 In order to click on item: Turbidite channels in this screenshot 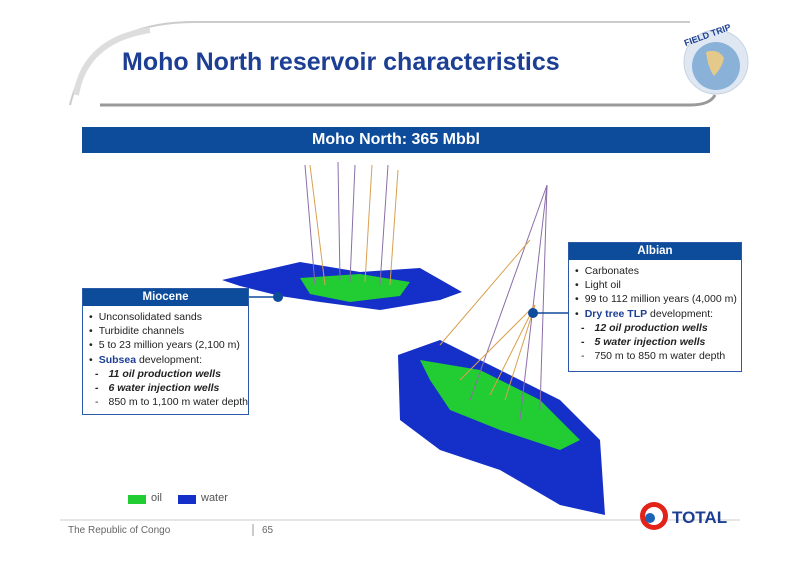, I will do `click(168, 331)`.